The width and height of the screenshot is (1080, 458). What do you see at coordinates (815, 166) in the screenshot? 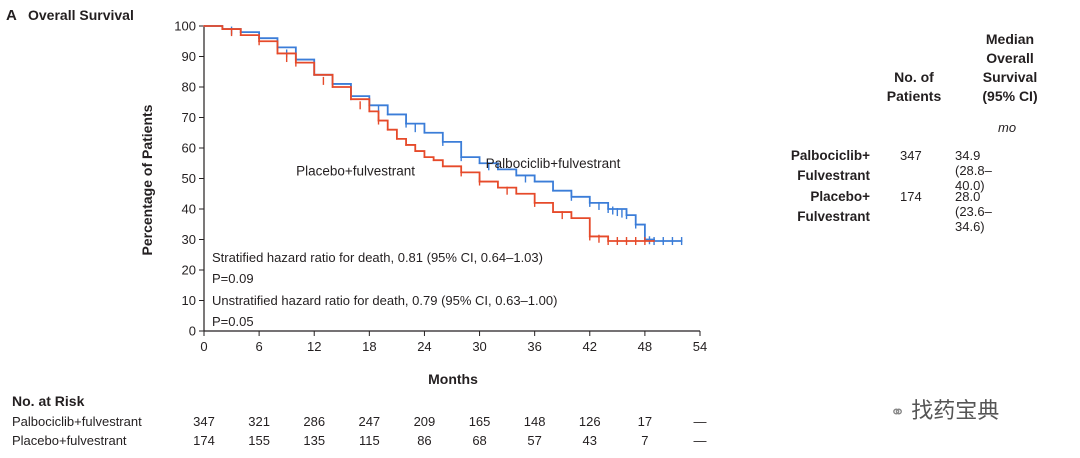
I see `row-label-palbociclib: Palbociclib+ Fulvestrant` at bounding box center [815, 166].